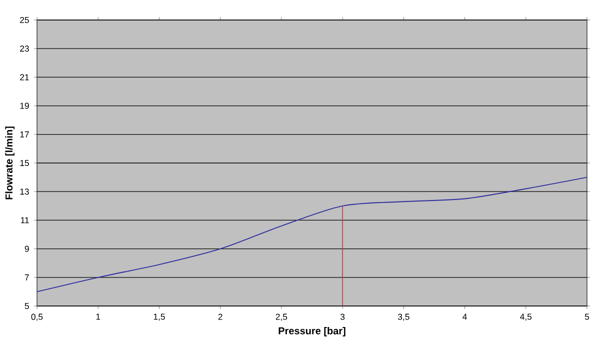 Image resolution: width=600 pixels, height=347 pixels. I want to click on x-tick-label: 3, so click(342, 317).